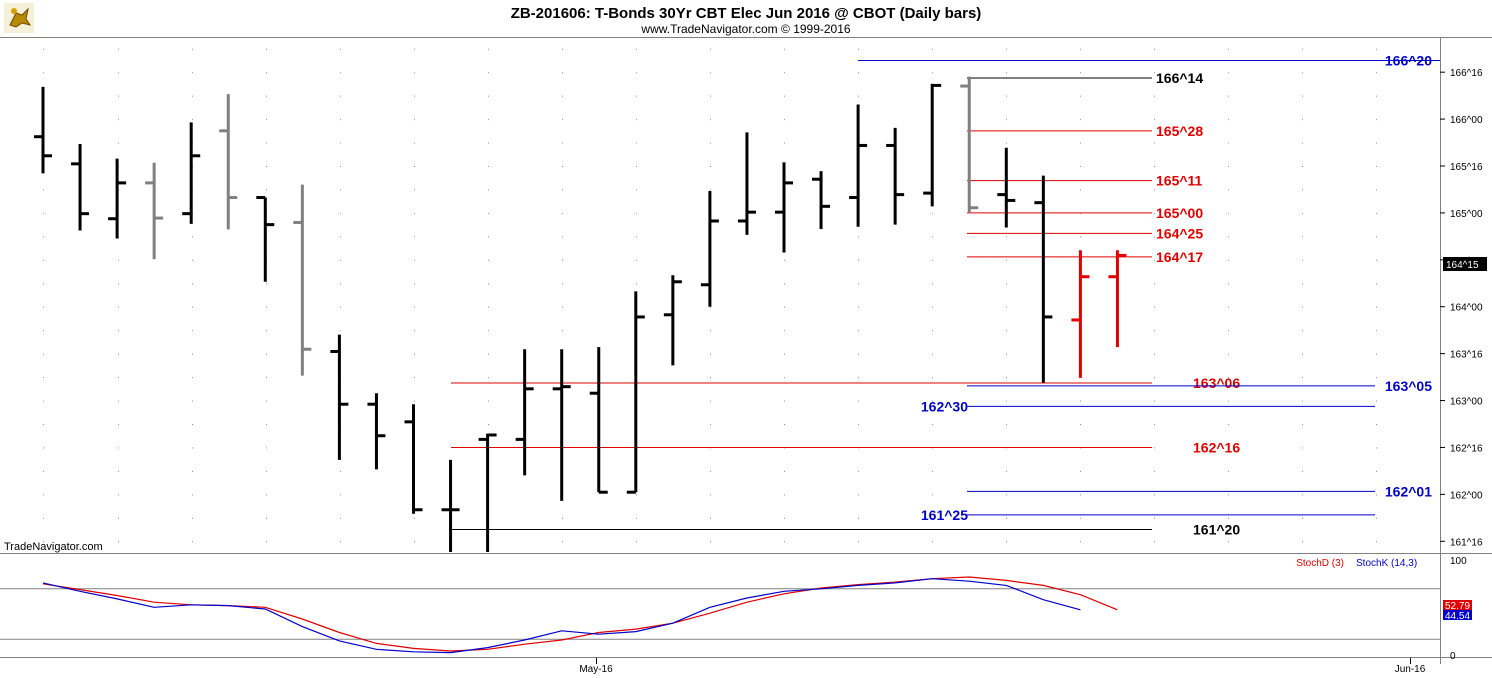  I want to click on x-tick-may: May-16, so click(596, 669).